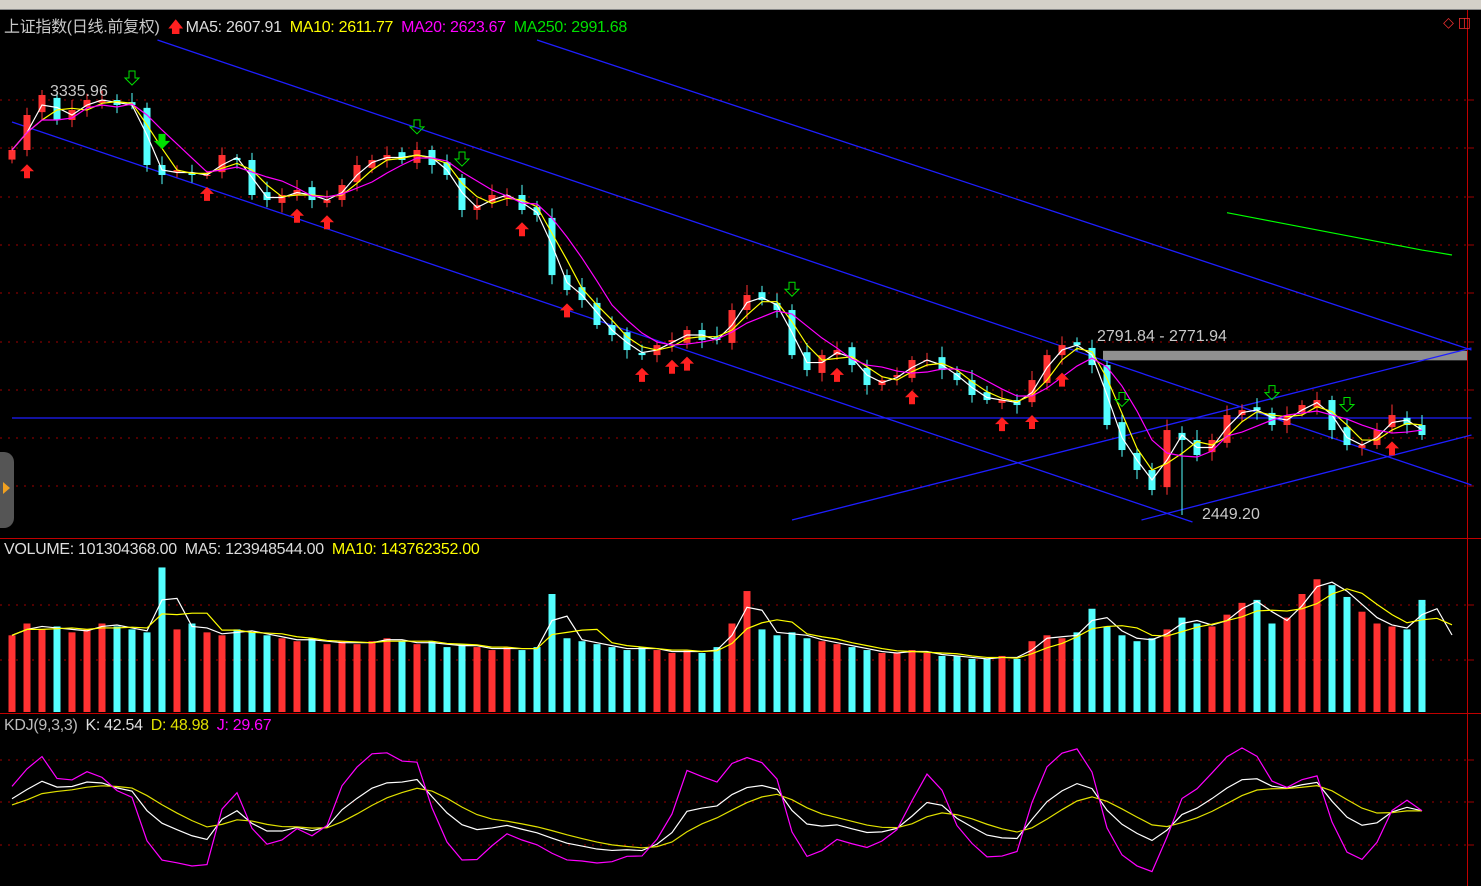 The width and height of the screenshot is (1481, 886). I want to click on window-controls: ◇ ◫, so click(1457, 22).